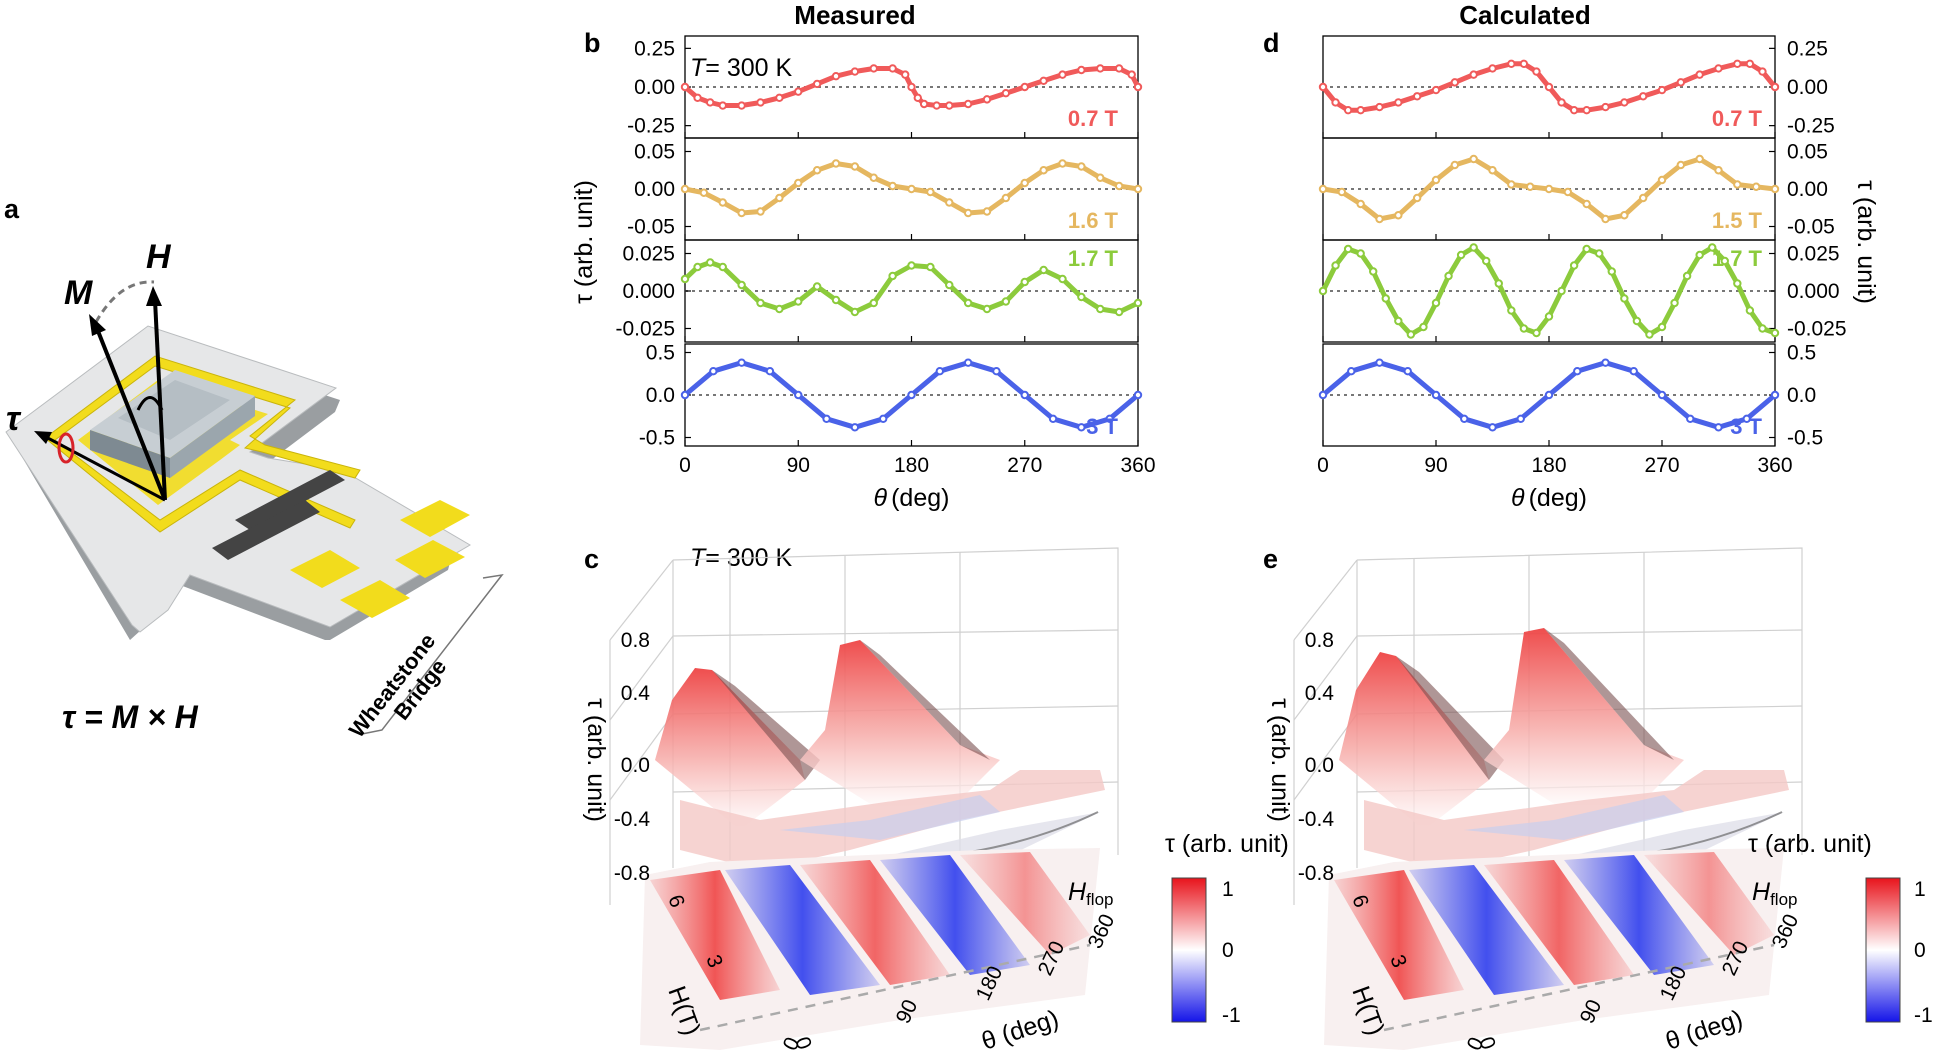 The width and height of the screenshot is (1949, 1061). What do you see at coordinates (1024, 465) in the screenshot?
I see `x-tick-label: 270` at bounding box center [1024, 465].